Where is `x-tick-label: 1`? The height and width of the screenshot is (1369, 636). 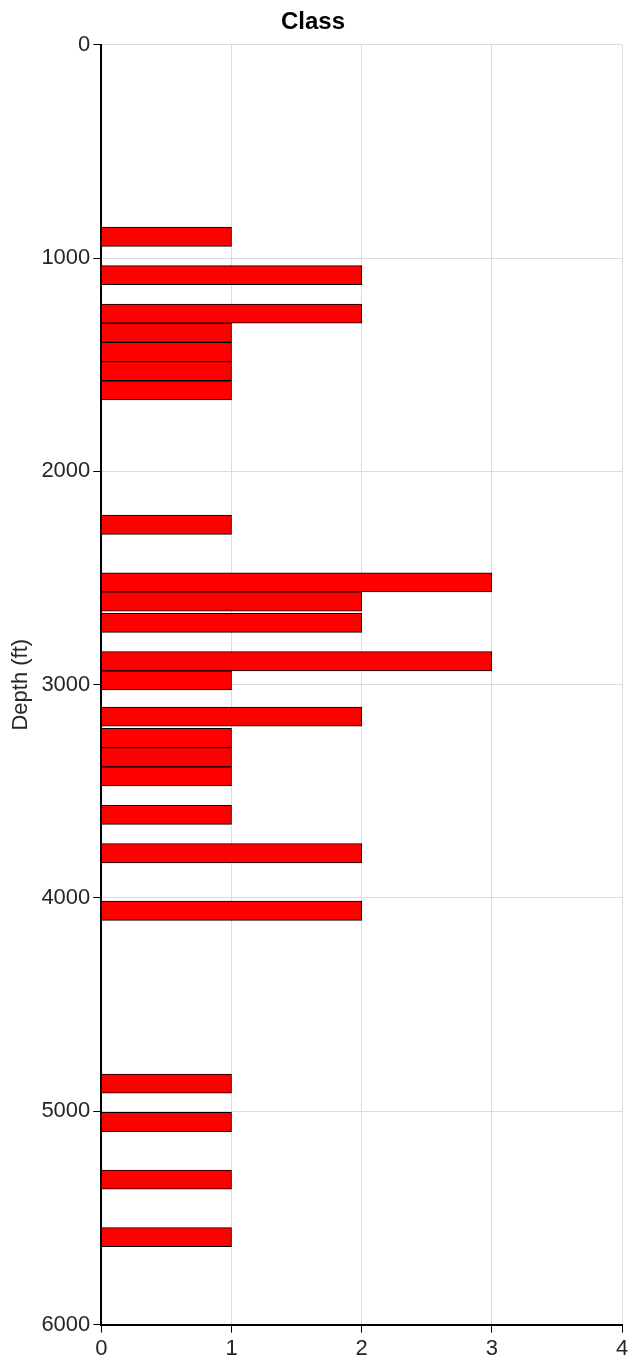 x-tick-label: 1 is located at coordinates (231, 1347).